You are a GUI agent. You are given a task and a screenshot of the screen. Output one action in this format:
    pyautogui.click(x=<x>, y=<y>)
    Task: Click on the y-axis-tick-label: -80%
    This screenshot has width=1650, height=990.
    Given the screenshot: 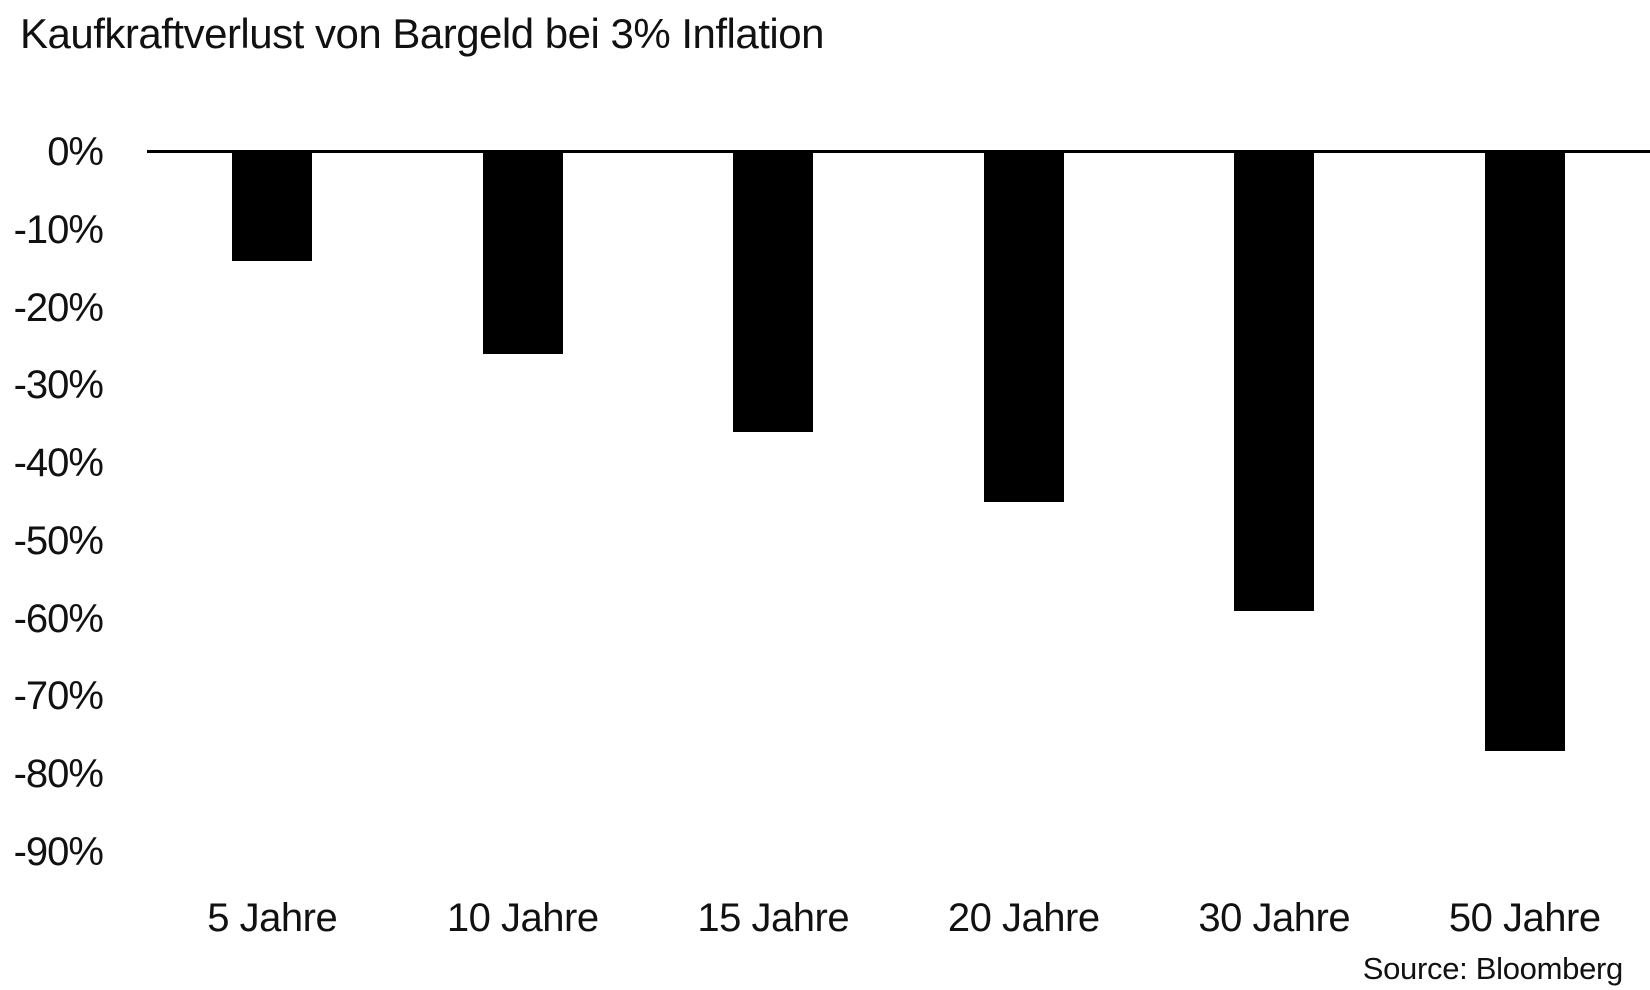 What is the action you would take?
    pyautogui.click(x=58, y=774)
    